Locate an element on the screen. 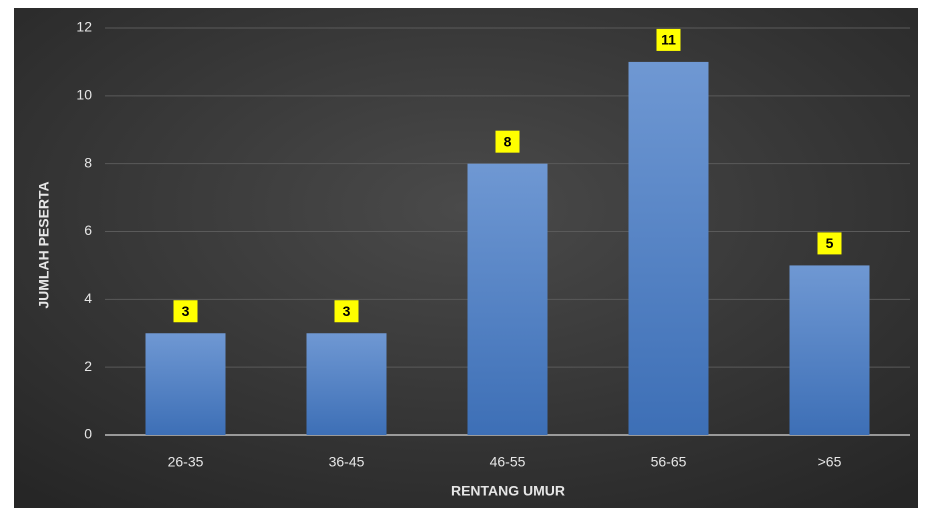 The width and height of the screenshot is (926, 515). x-axis-title: RENTANG UMUR is located at coordinates (508, 491).